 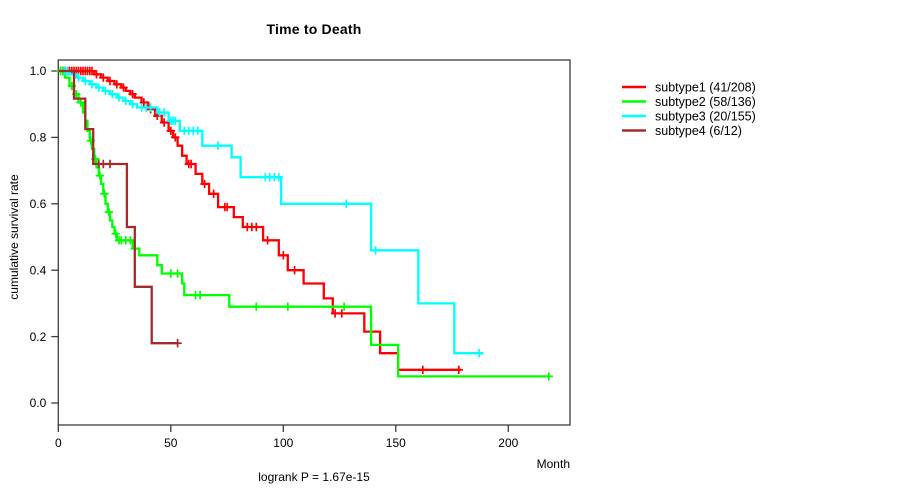 I want to click on legend-label-subtype2: subtype2 (58/136), so click(x=705, y=102).